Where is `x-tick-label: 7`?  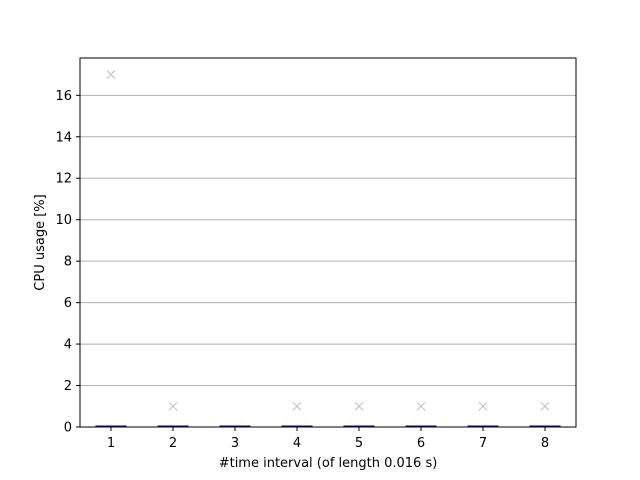 x-tick-label: 7 is located at coordinates (483, 443).